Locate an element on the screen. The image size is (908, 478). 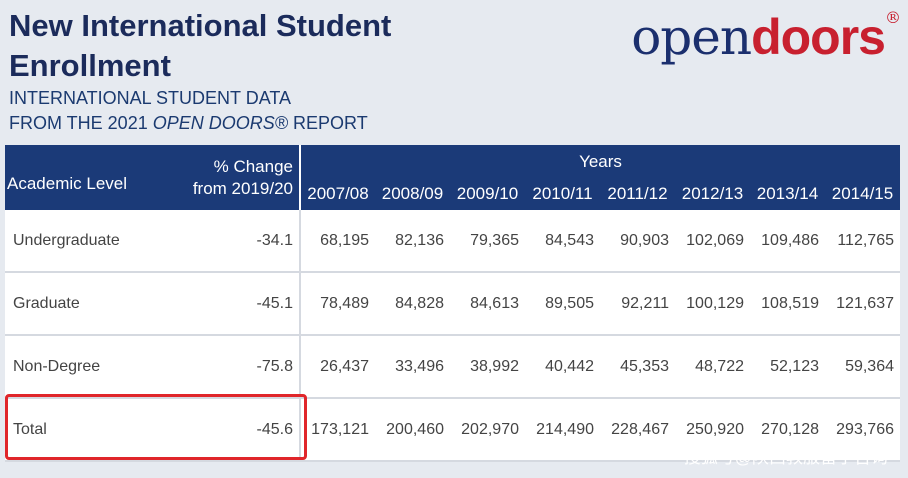
table-cell: 214,490 is located at coordinates (562, 430).